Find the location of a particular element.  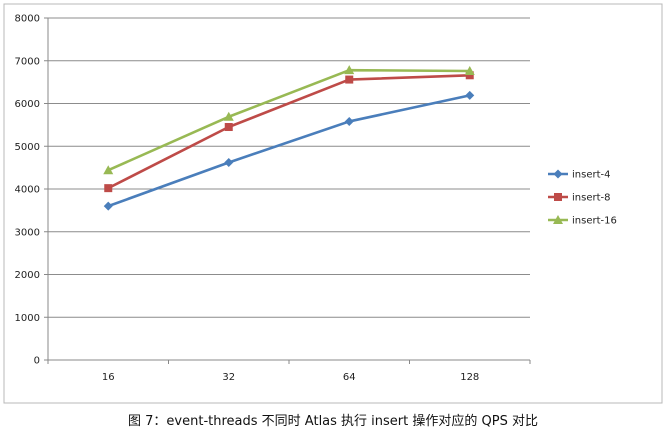

legend-label-insert-8: insert-8 is located at coordinates (591, 198).